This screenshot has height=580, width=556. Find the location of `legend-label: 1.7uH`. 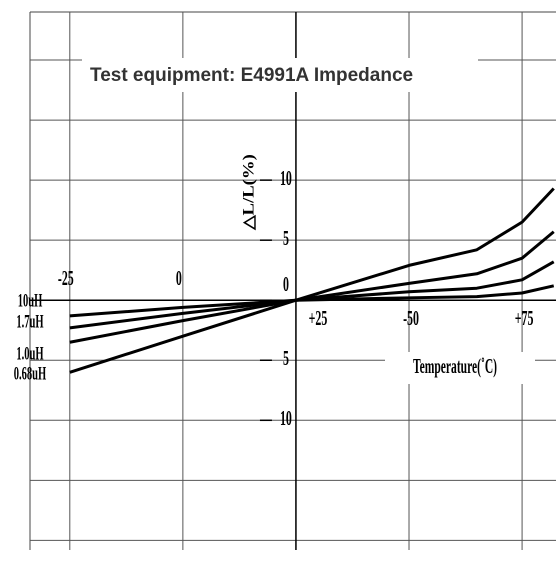

legend-label: 1.7uH is located at coordinates (29, 321).